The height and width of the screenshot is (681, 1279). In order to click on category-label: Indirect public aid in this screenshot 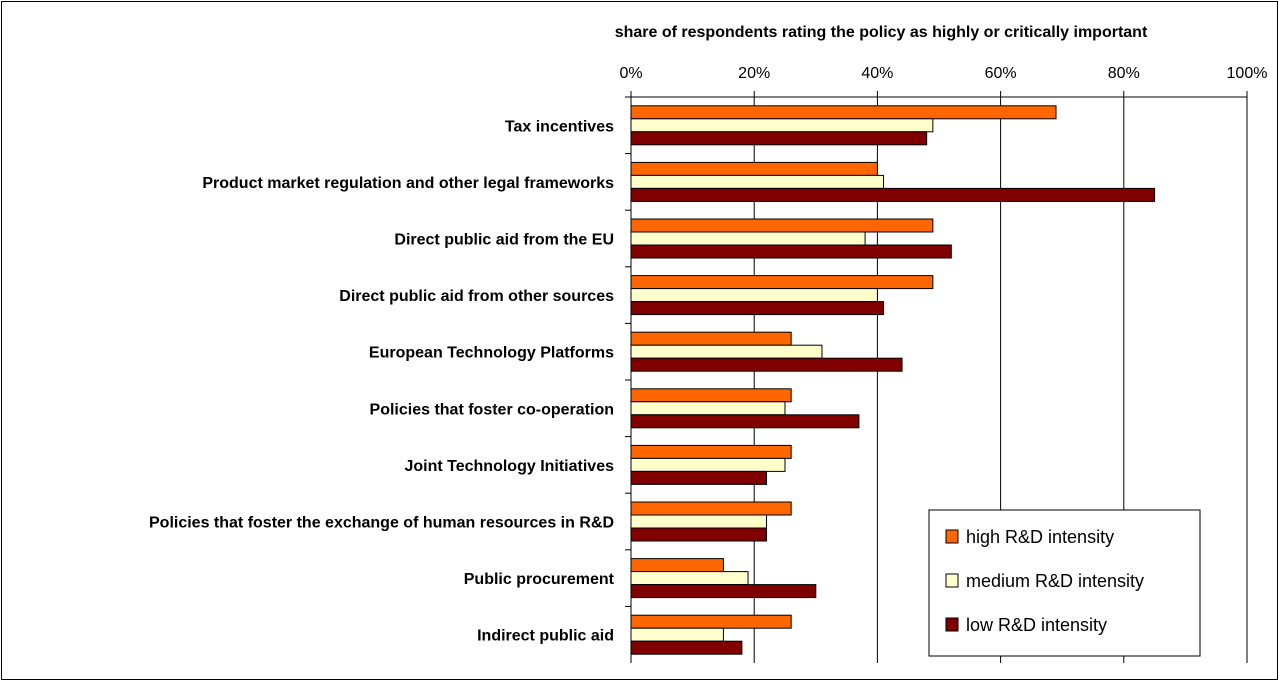, I will do `click(545, 636)`.